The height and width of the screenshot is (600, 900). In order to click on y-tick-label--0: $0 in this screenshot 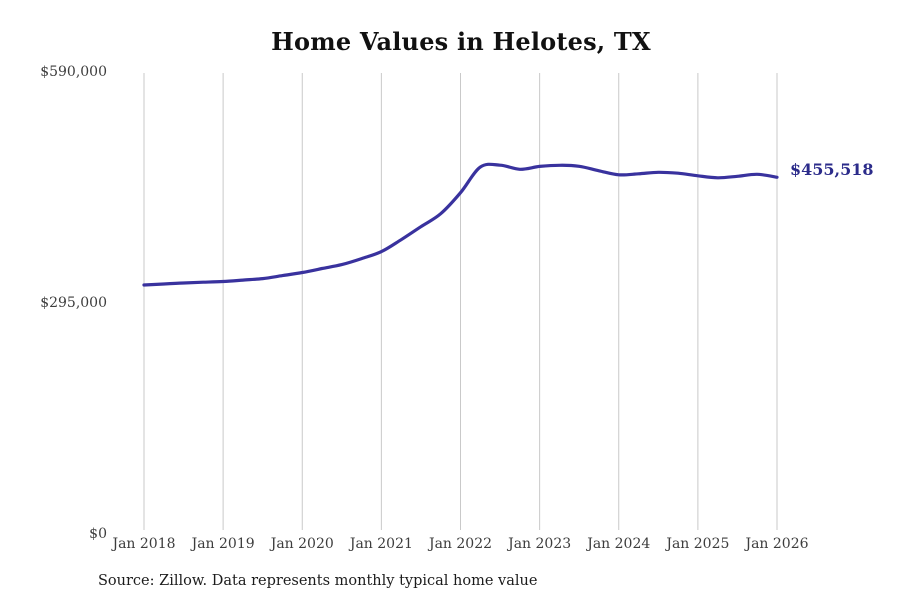, I will do `click(98, 534)`.